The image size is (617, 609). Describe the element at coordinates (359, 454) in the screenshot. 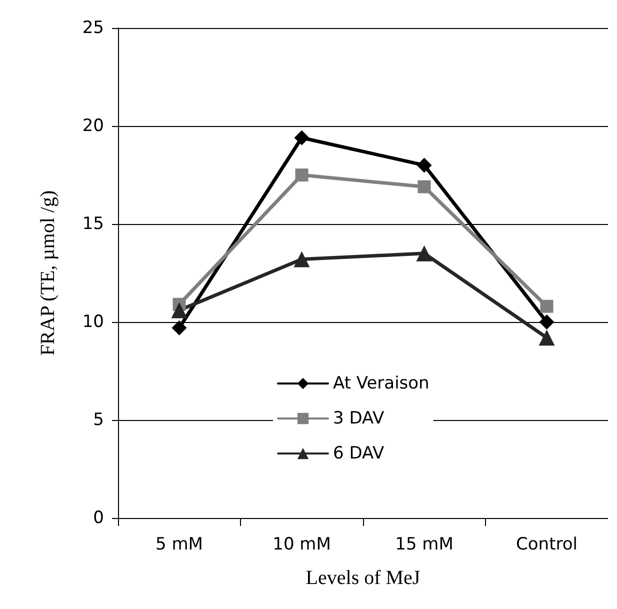

I see `legend-label: 6 DAV` at that location.